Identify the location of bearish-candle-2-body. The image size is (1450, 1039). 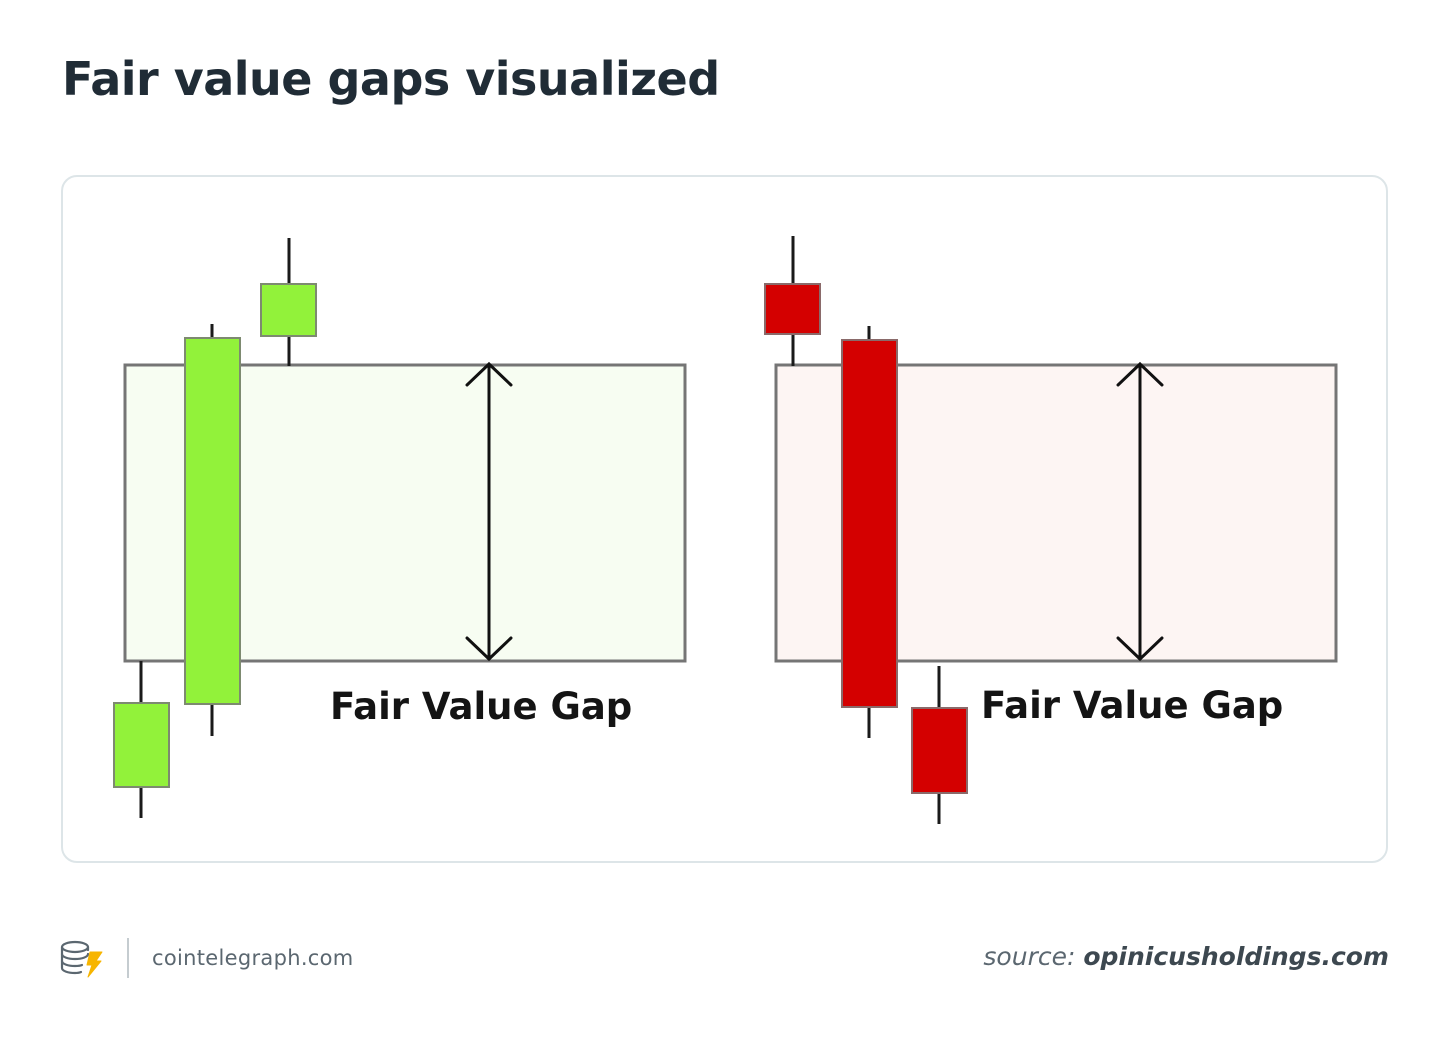
(869, 523).